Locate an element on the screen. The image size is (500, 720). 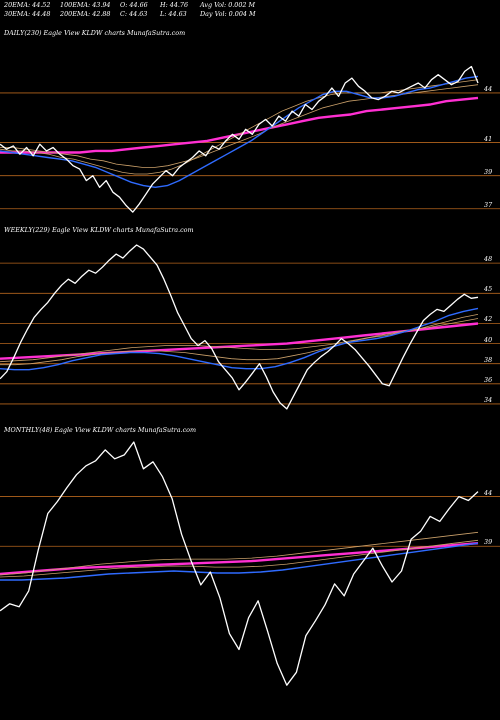
daily-ytick-label: 37 is located at coordinates (488, 204).